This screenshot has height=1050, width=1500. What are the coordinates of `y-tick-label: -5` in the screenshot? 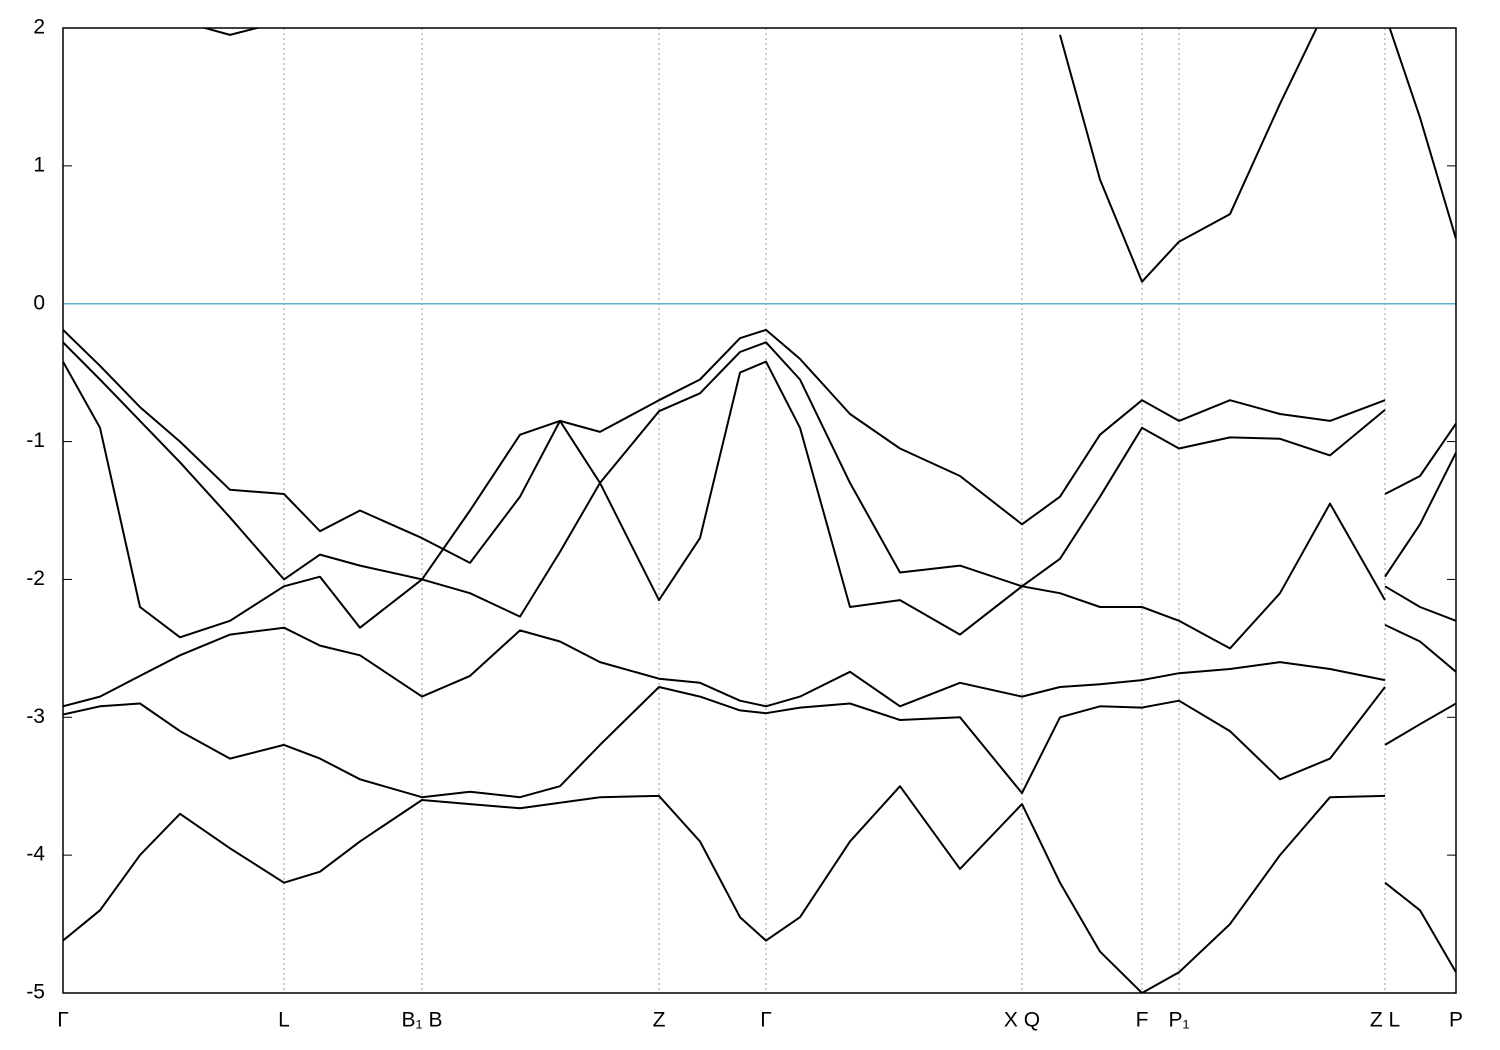 It's located at (35, 992).